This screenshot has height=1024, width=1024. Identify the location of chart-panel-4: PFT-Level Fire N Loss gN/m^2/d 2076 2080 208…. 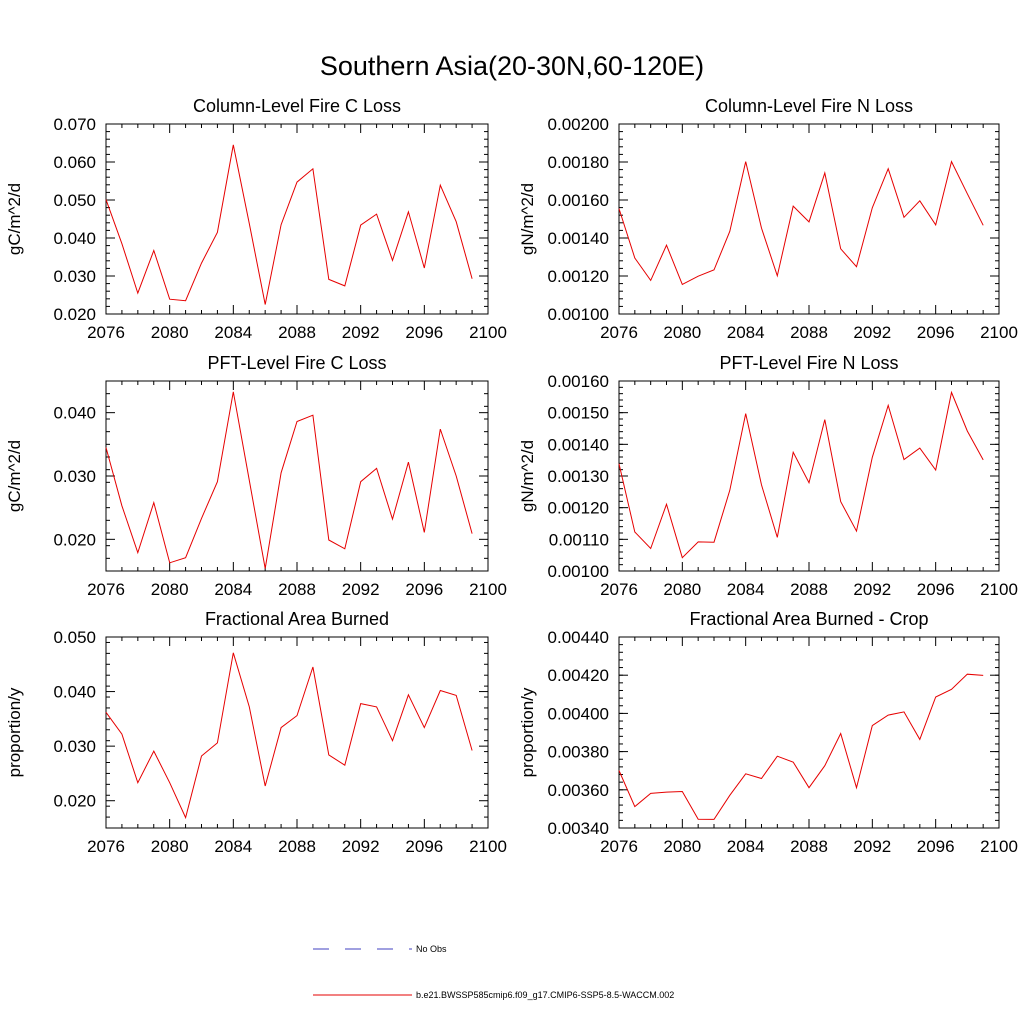
(768, 476).